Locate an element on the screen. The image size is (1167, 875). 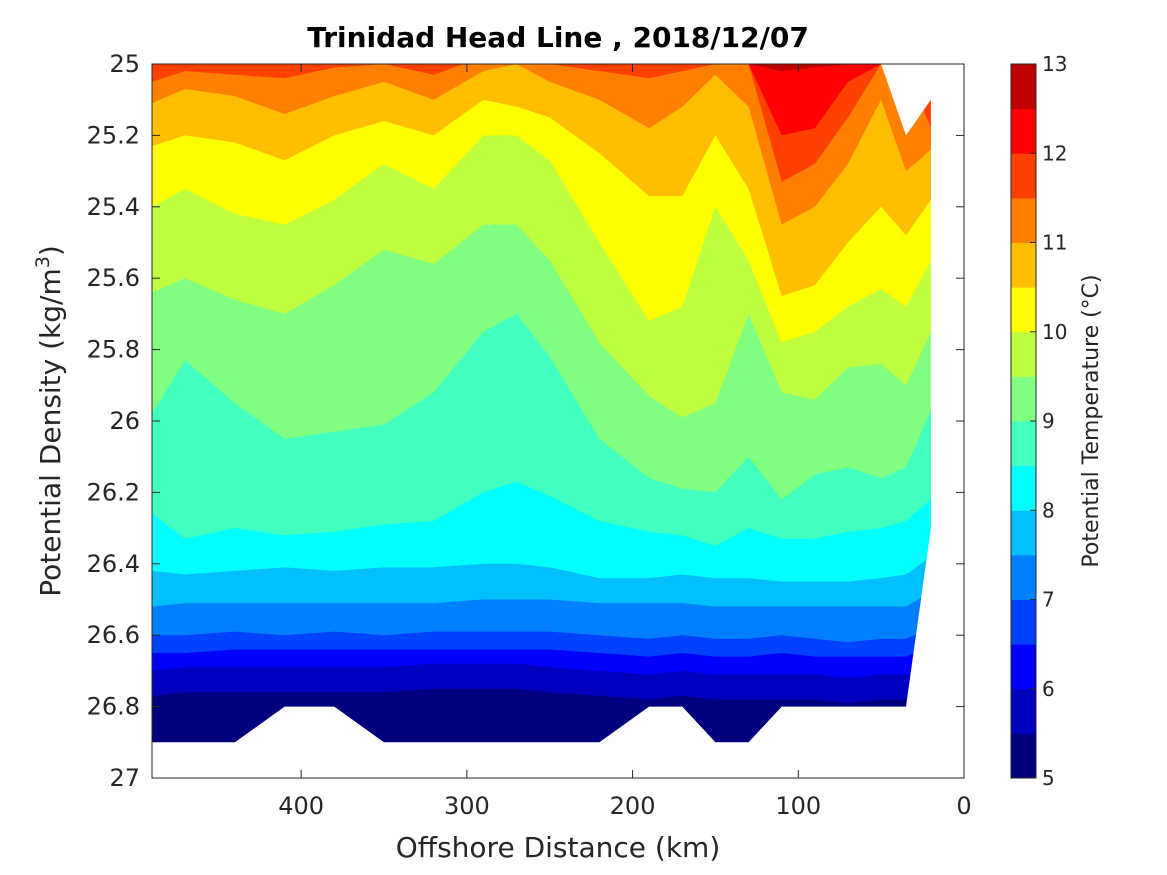
colorbar-title: Potential Temperature (°C) is located at coordinates (1091, 420).